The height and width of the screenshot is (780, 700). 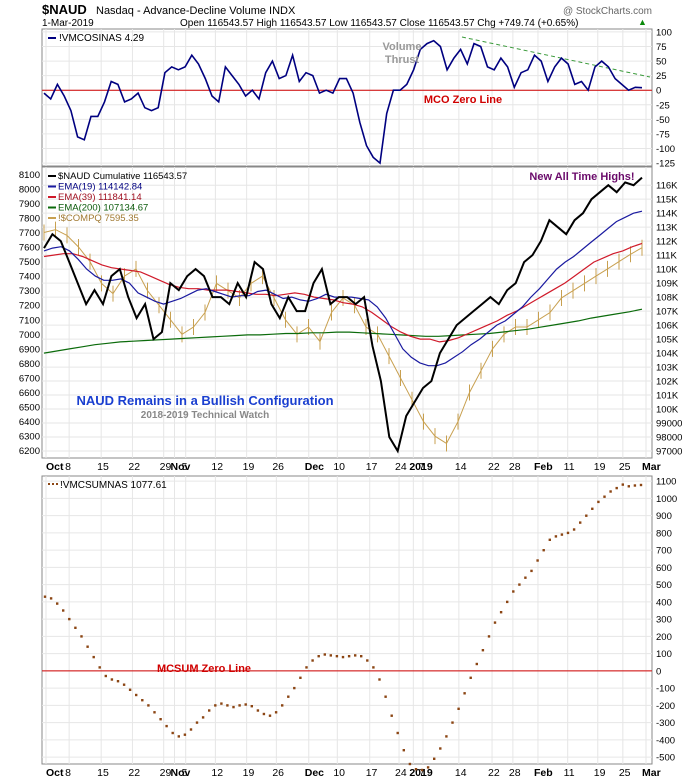 What do you see at coordinates (122, 176) in the screenshot?
I see `legend-naud-item: $NAUD Cumulative 116543.57` at bounding box center [122, 176].